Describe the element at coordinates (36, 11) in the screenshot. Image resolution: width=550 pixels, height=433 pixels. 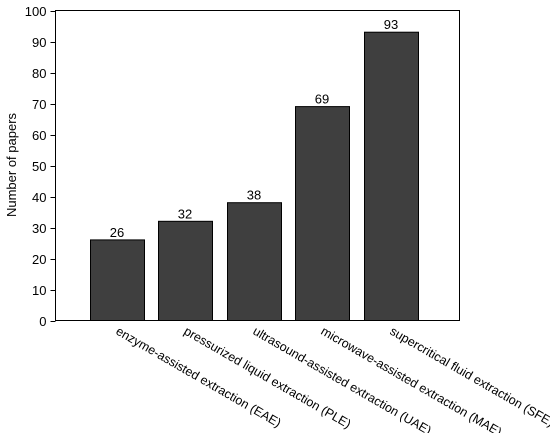
I see `y-tick-label: 100` at that location.